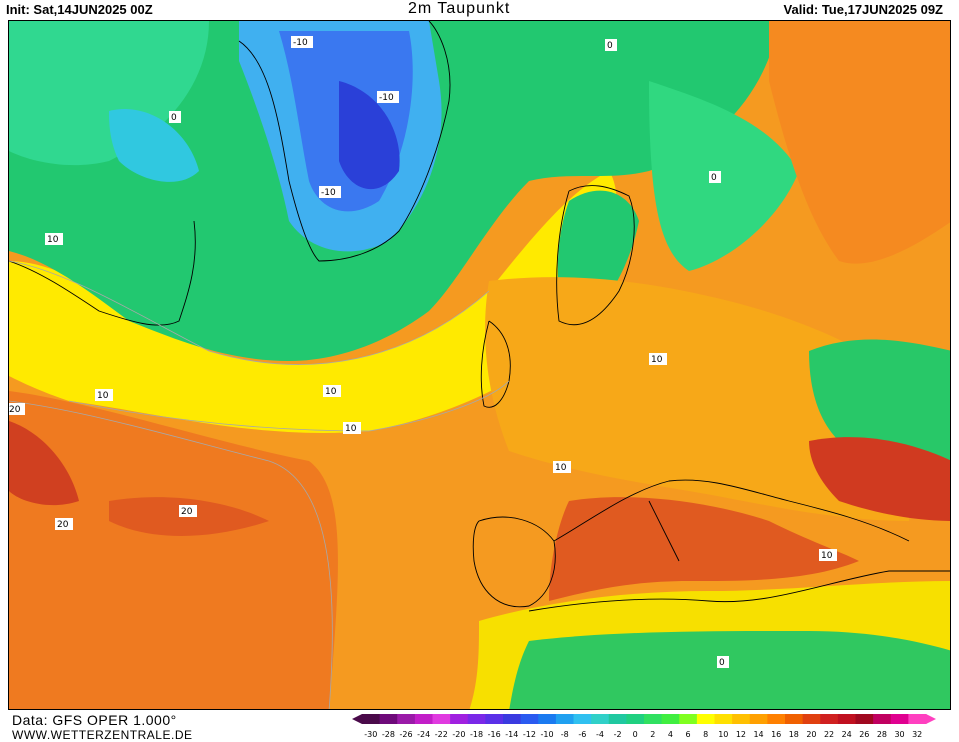 The image size is (959, 742). Describe the element at coordinates (882, 734) in the screenshot. I see `colorbar-tick-label: 28` at that location.